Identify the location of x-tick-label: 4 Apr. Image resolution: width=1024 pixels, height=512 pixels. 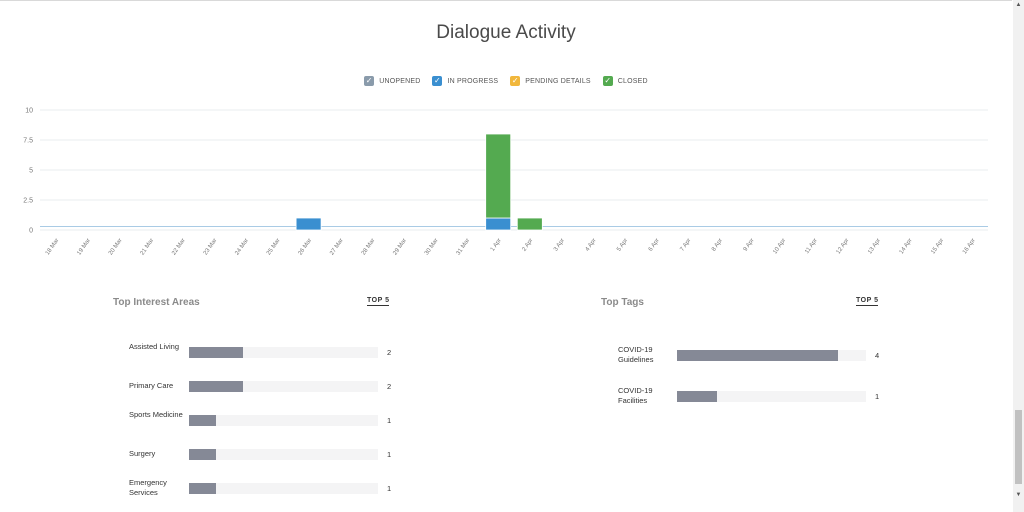
(591, 245).